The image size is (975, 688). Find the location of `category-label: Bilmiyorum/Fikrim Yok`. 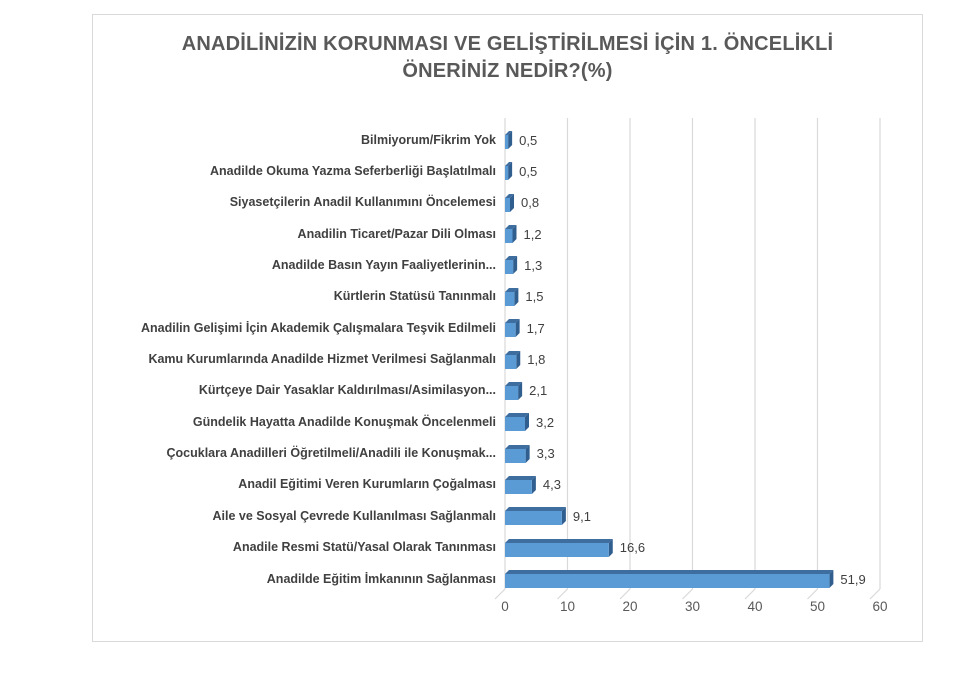

category-label: Bilmiyorum/Fikrim Yok is located at coordinates (428, 139).